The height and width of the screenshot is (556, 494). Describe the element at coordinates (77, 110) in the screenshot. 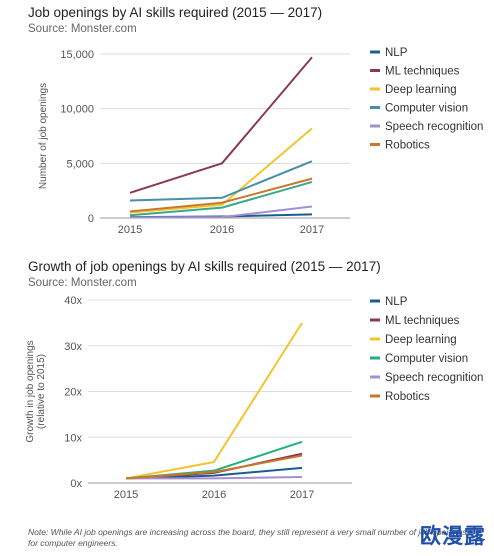

I see `chart-1-ytick-label: 10,000` at that location.